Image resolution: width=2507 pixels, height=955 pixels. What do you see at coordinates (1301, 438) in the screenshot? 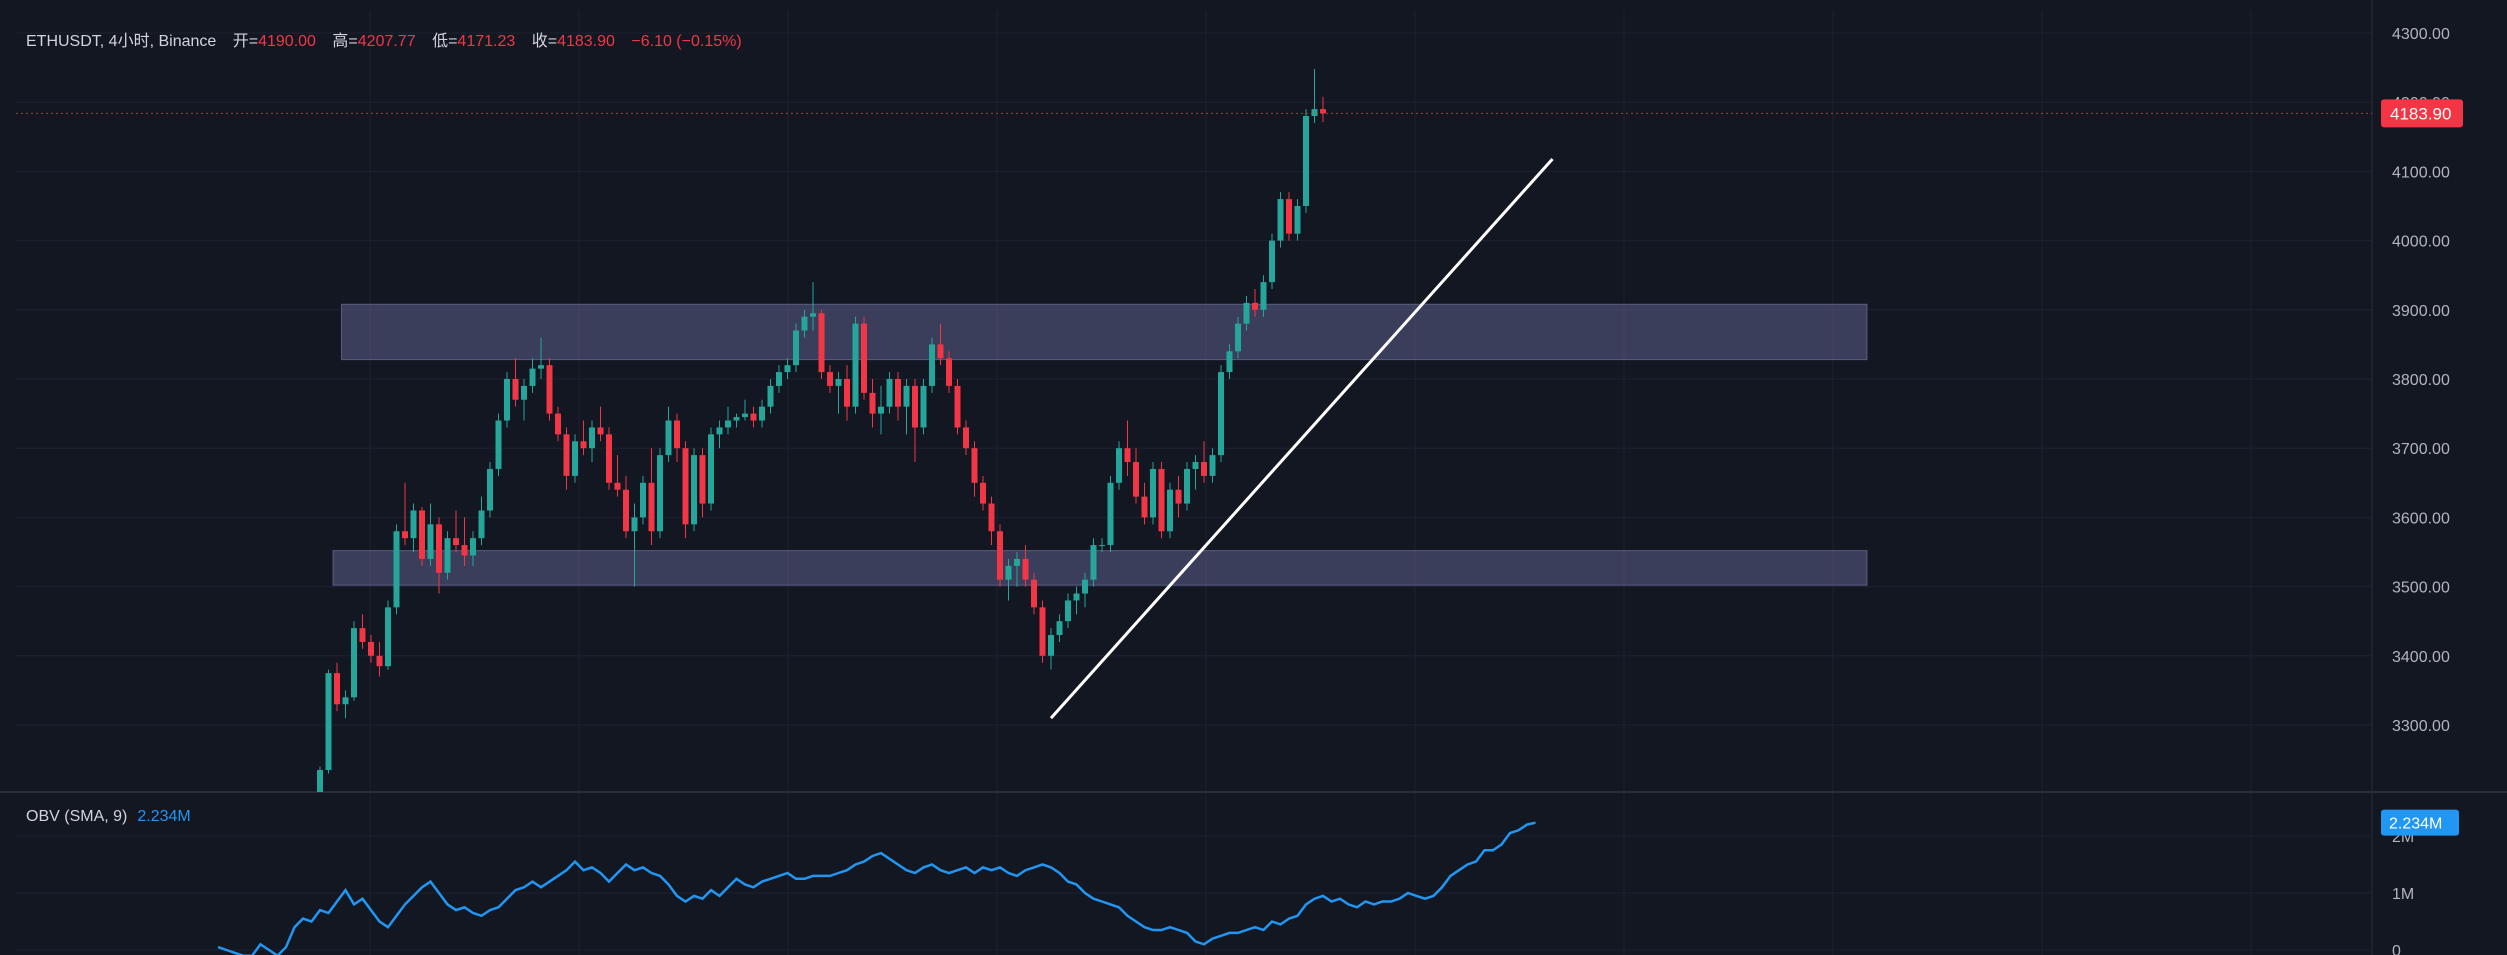
I see `trendline` at bounding box center [1301, 438].